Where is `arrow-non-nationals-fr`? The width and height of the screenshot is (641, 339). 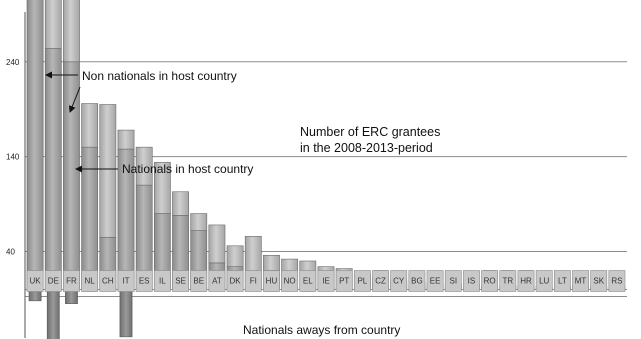
arrow-non-nationals-fr is located at coordinates (74, 99).